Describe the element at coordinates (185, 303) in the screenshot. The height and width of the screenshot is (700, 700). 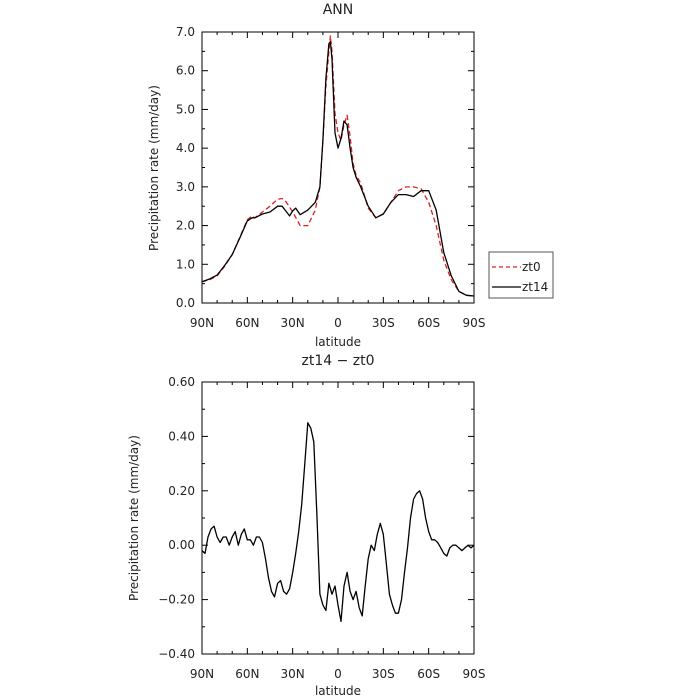
I see `y-tick-label: 0.0` at that location.